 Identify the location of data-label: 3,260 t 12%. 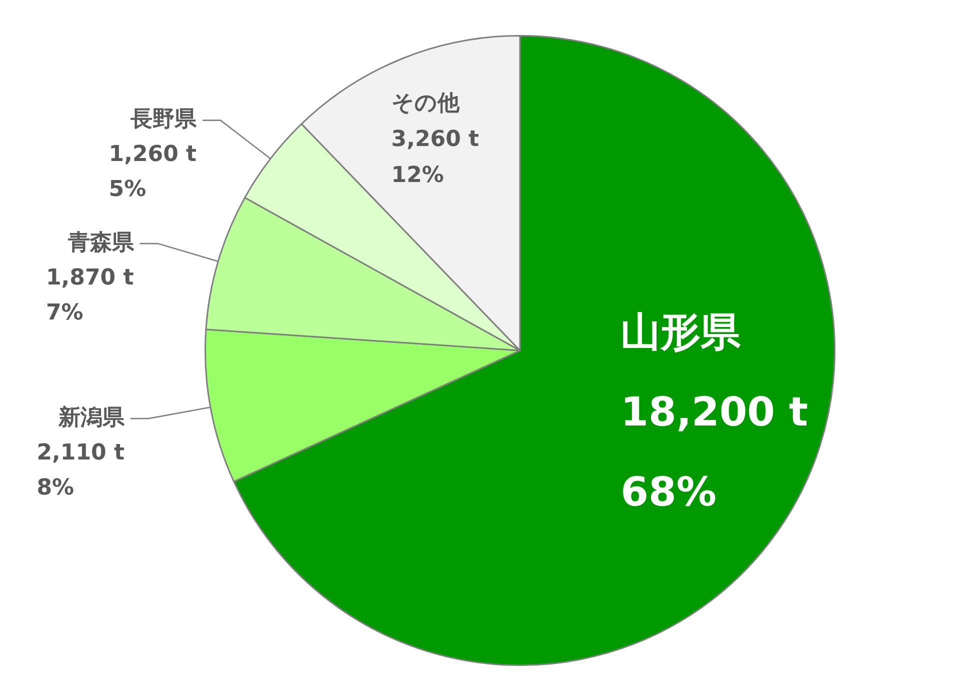
(435, 157).